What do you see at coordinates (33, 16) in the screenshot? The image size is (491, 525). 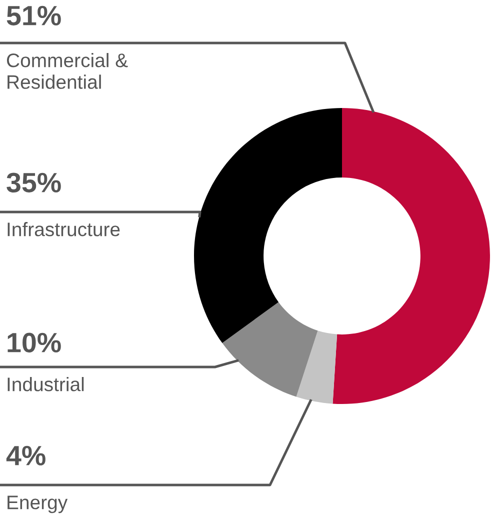 I see `data-label: 51%` at bounding box center [33, 16].